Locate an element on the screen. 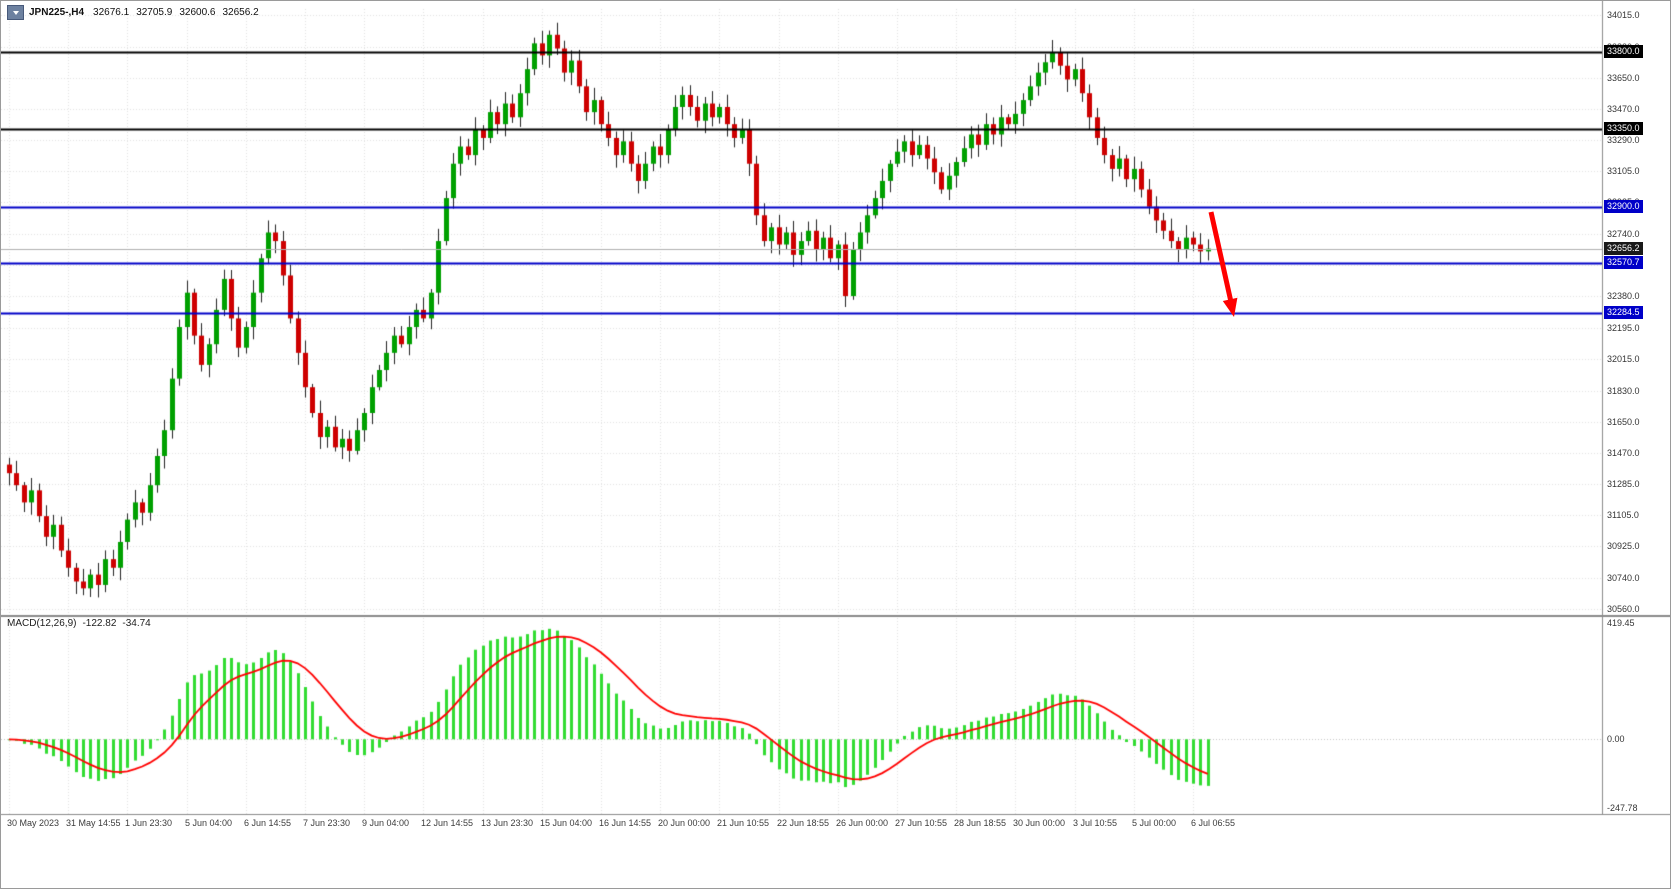 The image size is (1671, 889). time-axis-label: 31 May 14:55 is located at coordinates (93, 823).